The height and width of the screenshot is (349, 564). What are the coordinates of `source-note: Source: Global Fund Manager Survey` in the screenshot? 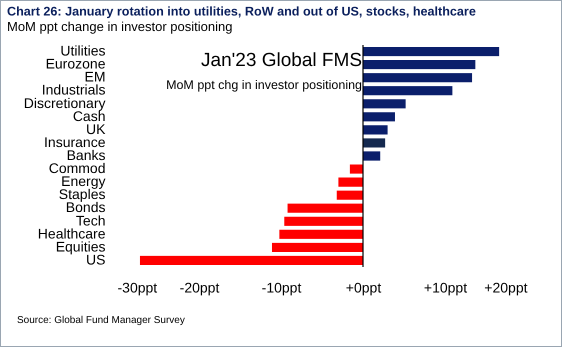 It's located at (101, 320).